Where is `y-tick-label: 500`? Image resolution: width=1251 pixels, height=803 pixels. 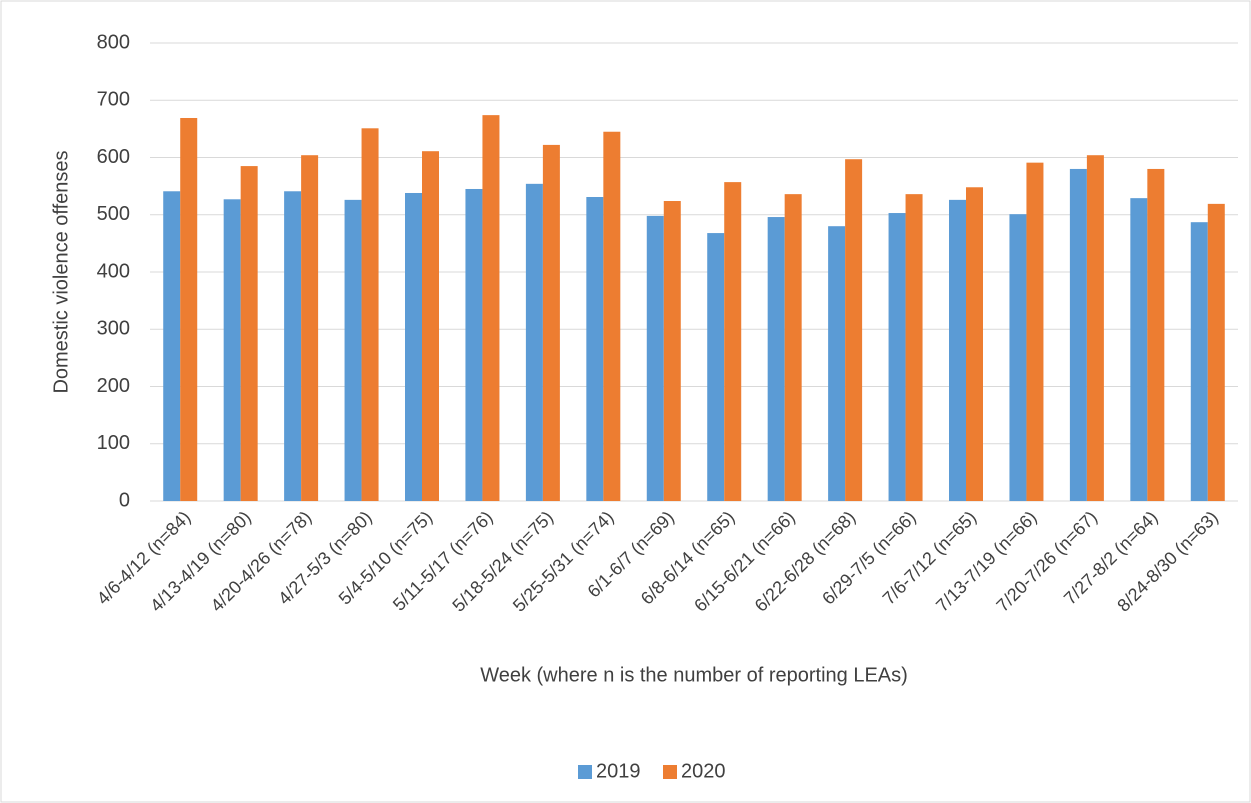
y-tick-label: 500 is located at coordinates (113, 214).